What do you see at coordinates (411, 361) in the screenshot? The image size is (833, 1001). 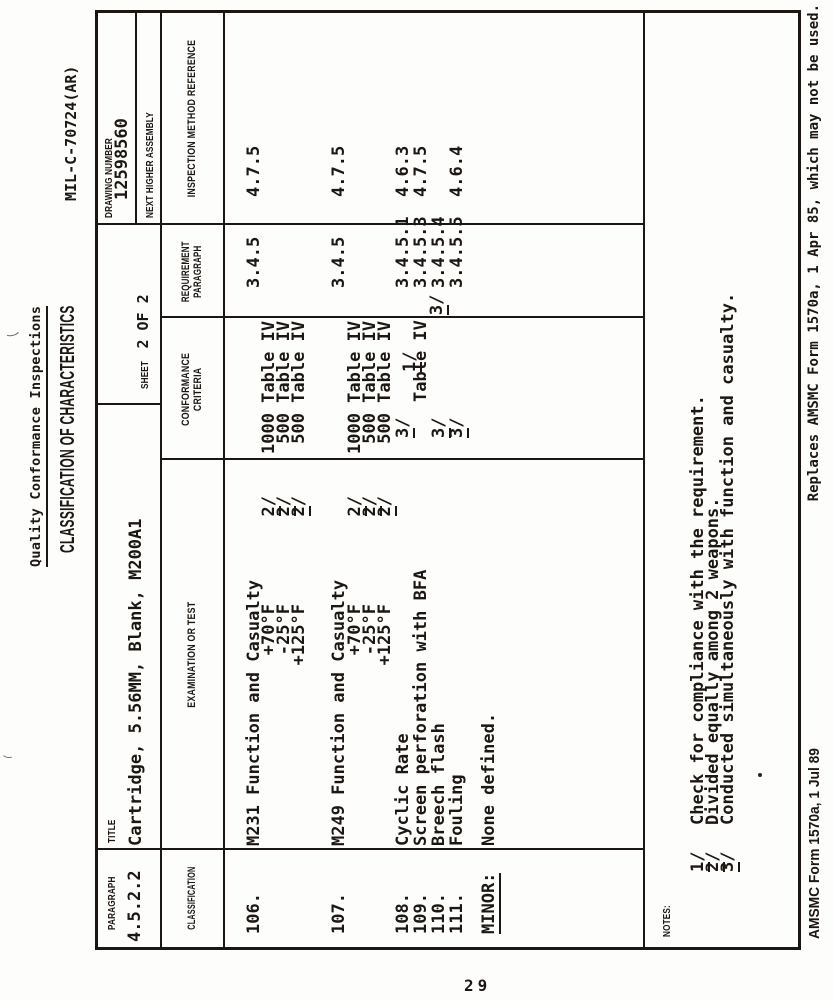 I see `footnote-mark: 1/` at bounding box center [411, 361].